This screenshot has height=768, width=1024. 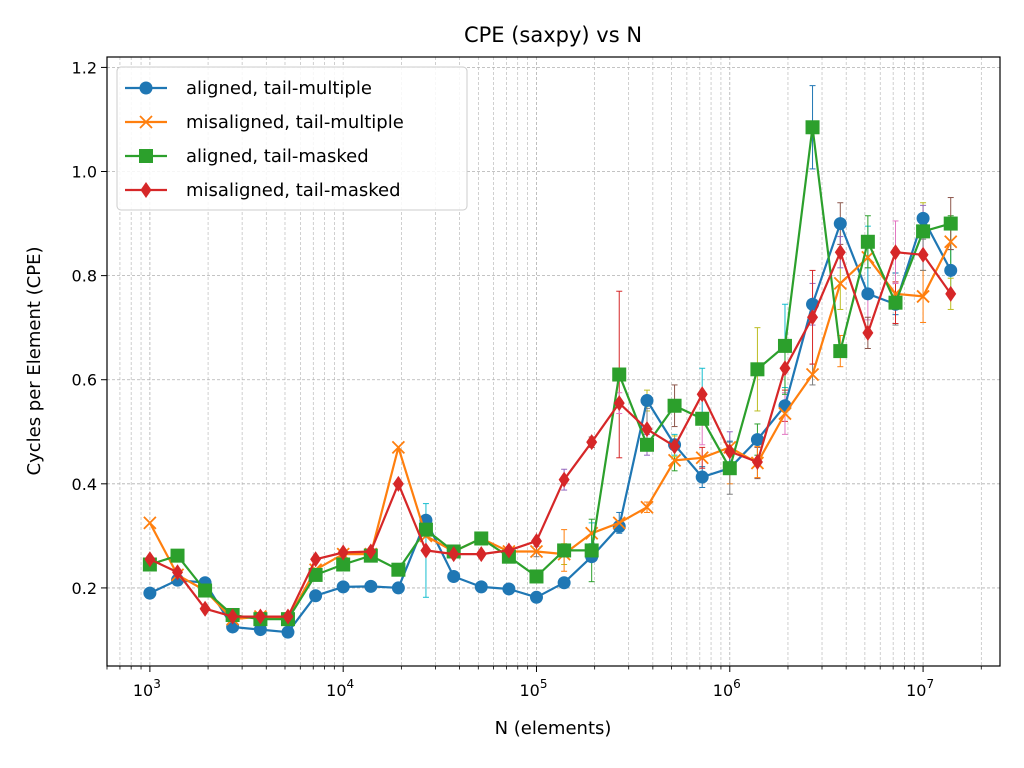 I want to click on legend-entry: misaligned, tail-masked, so click(x=263, y=190).